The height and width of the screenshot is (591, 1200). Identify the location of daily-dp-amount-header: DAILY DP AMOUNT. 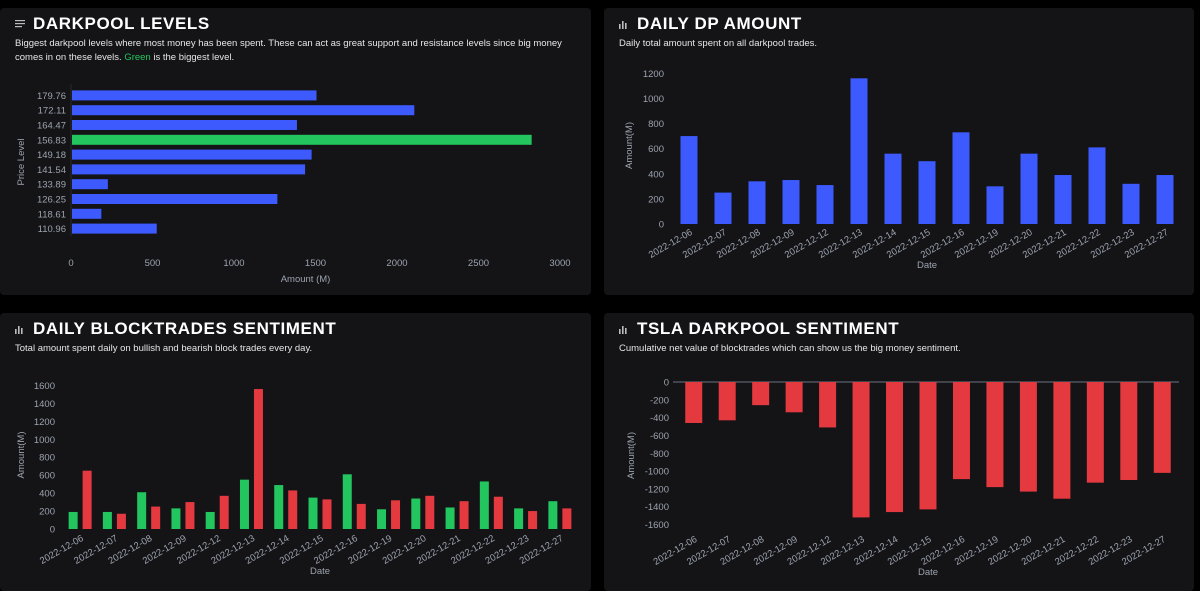
(710, 24).